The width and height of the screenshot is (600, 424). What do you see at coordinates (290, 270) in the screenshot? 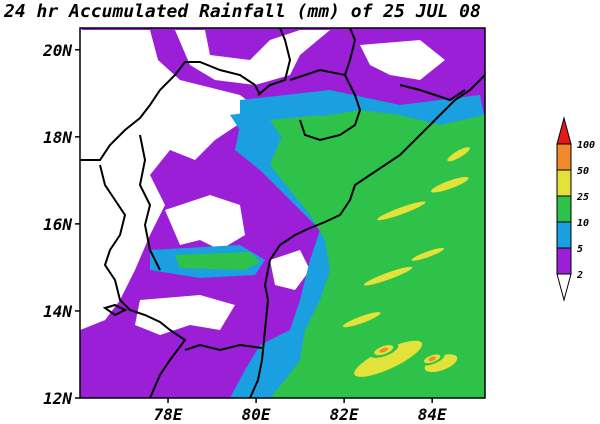
I see `dry-area-center2` at bounding box center [290, 270].